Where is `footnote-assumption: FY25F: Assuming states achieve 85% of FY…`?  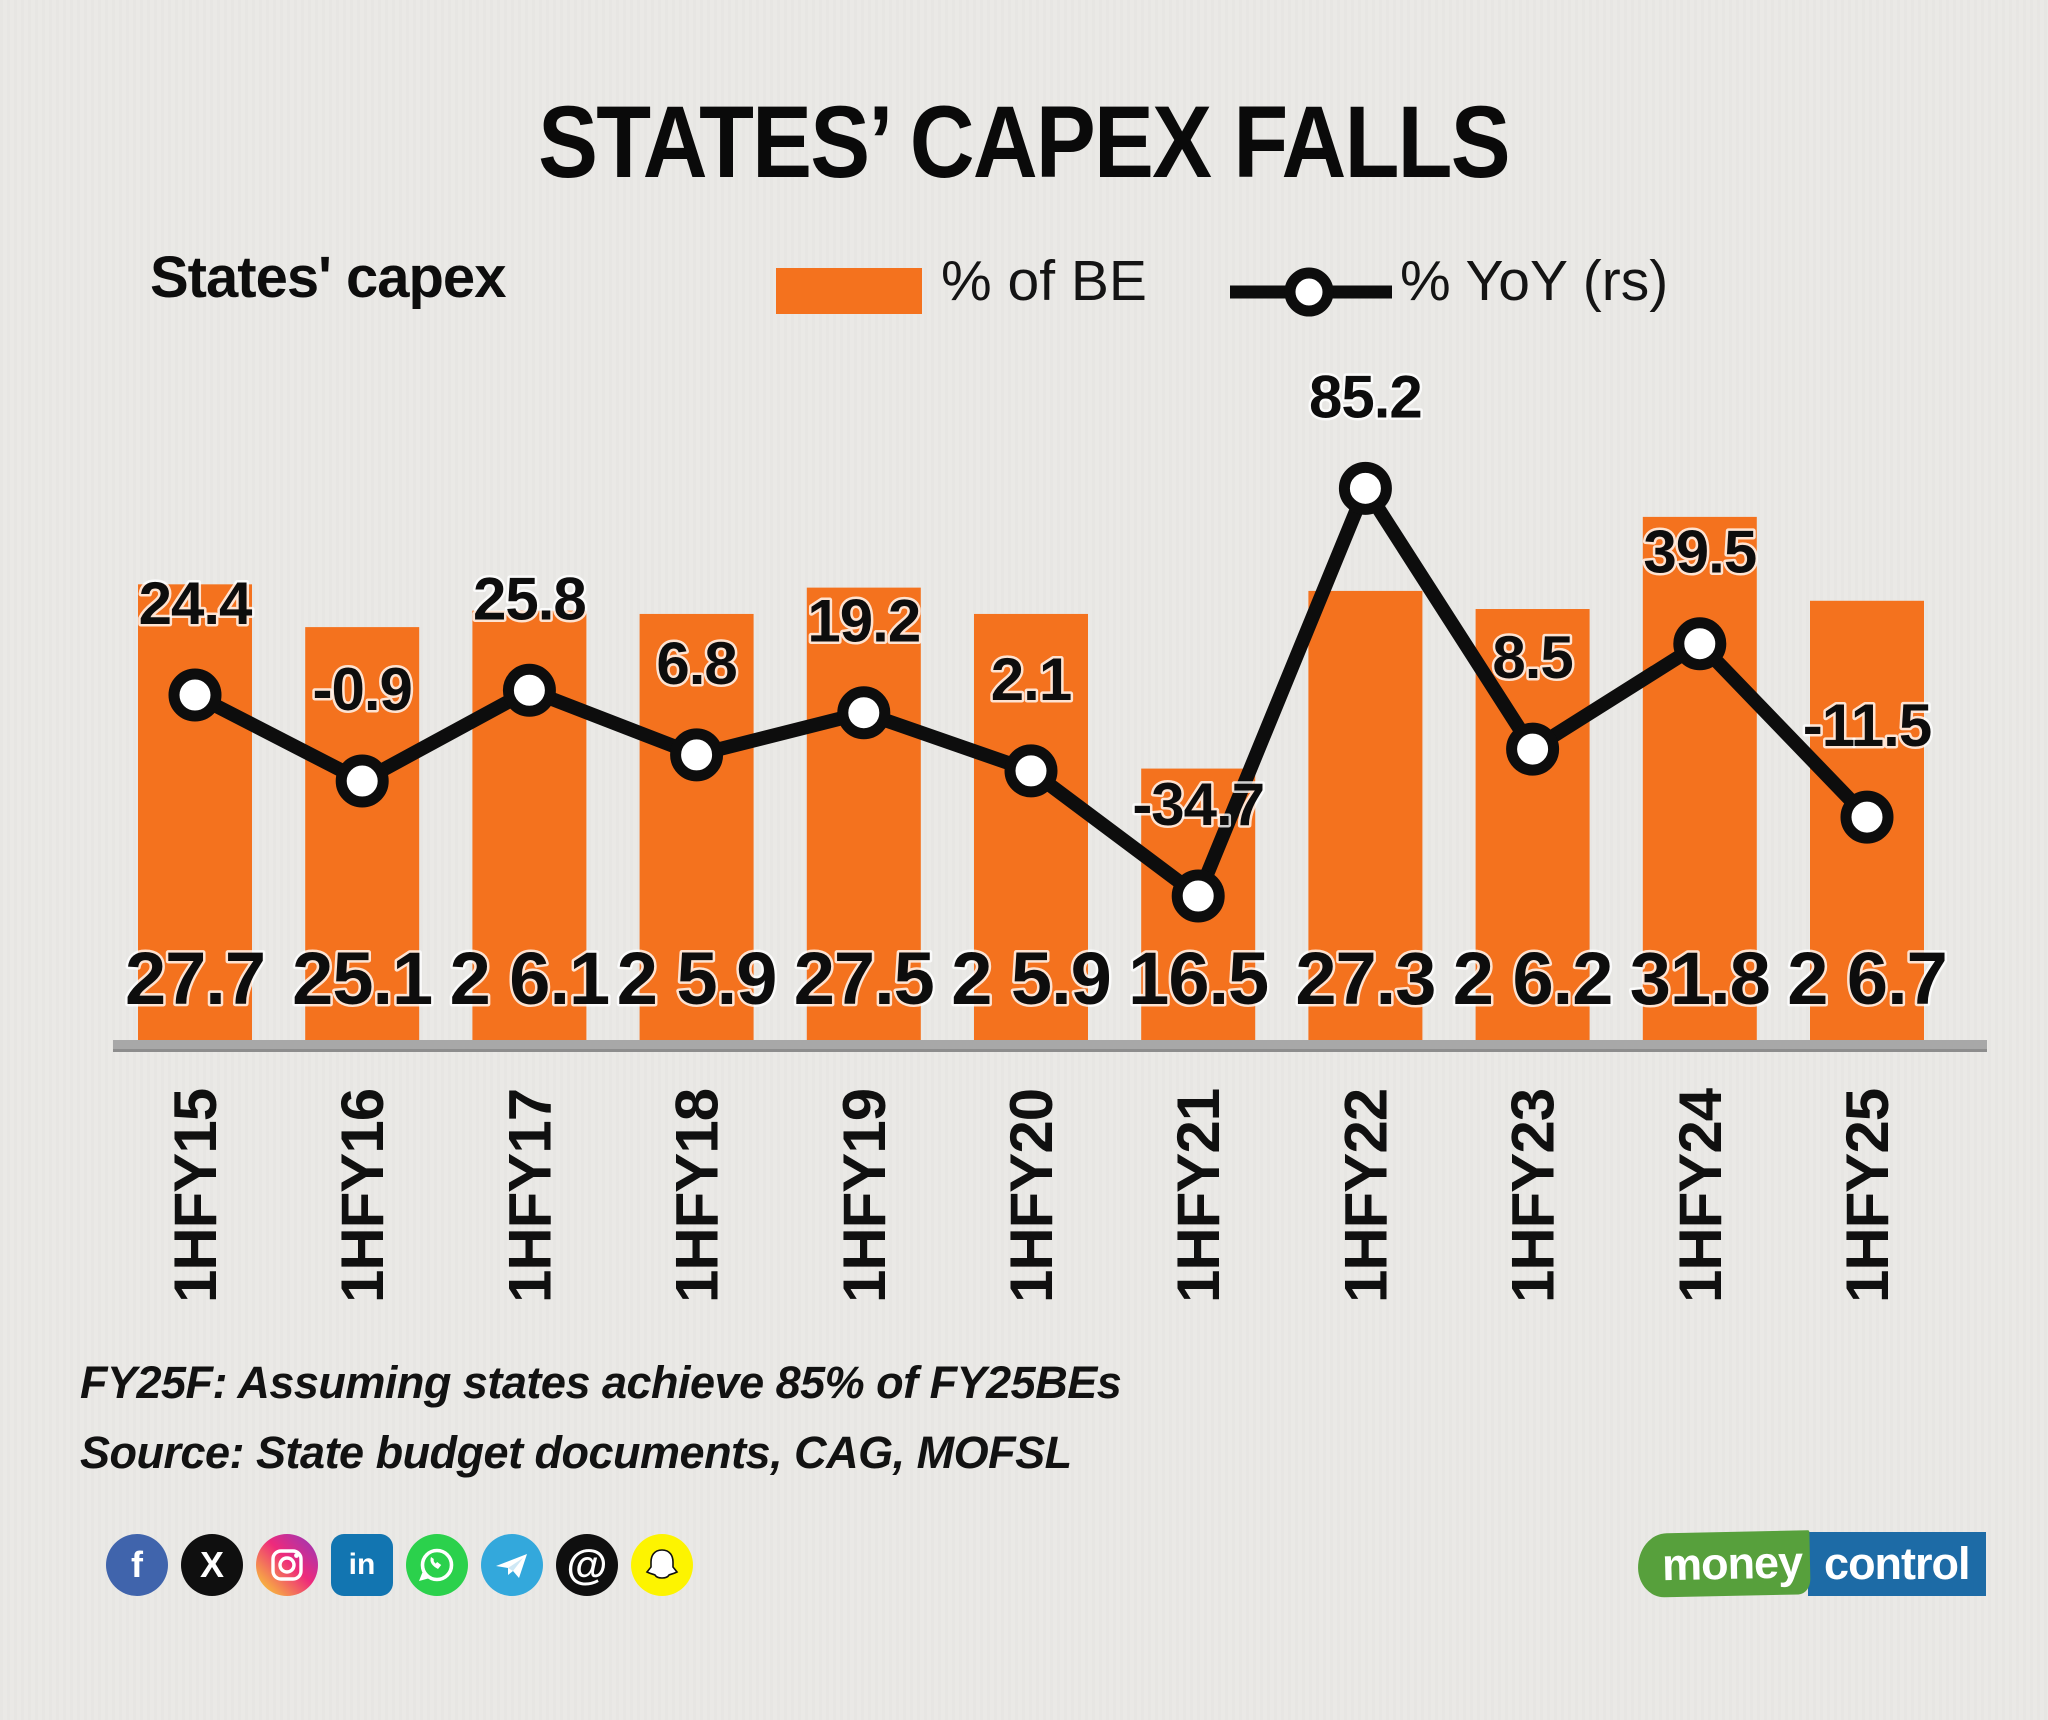
footnote-assumption: FY25F: Assuming states achieve 85% of FY… is located at coordinates (601, 1382).